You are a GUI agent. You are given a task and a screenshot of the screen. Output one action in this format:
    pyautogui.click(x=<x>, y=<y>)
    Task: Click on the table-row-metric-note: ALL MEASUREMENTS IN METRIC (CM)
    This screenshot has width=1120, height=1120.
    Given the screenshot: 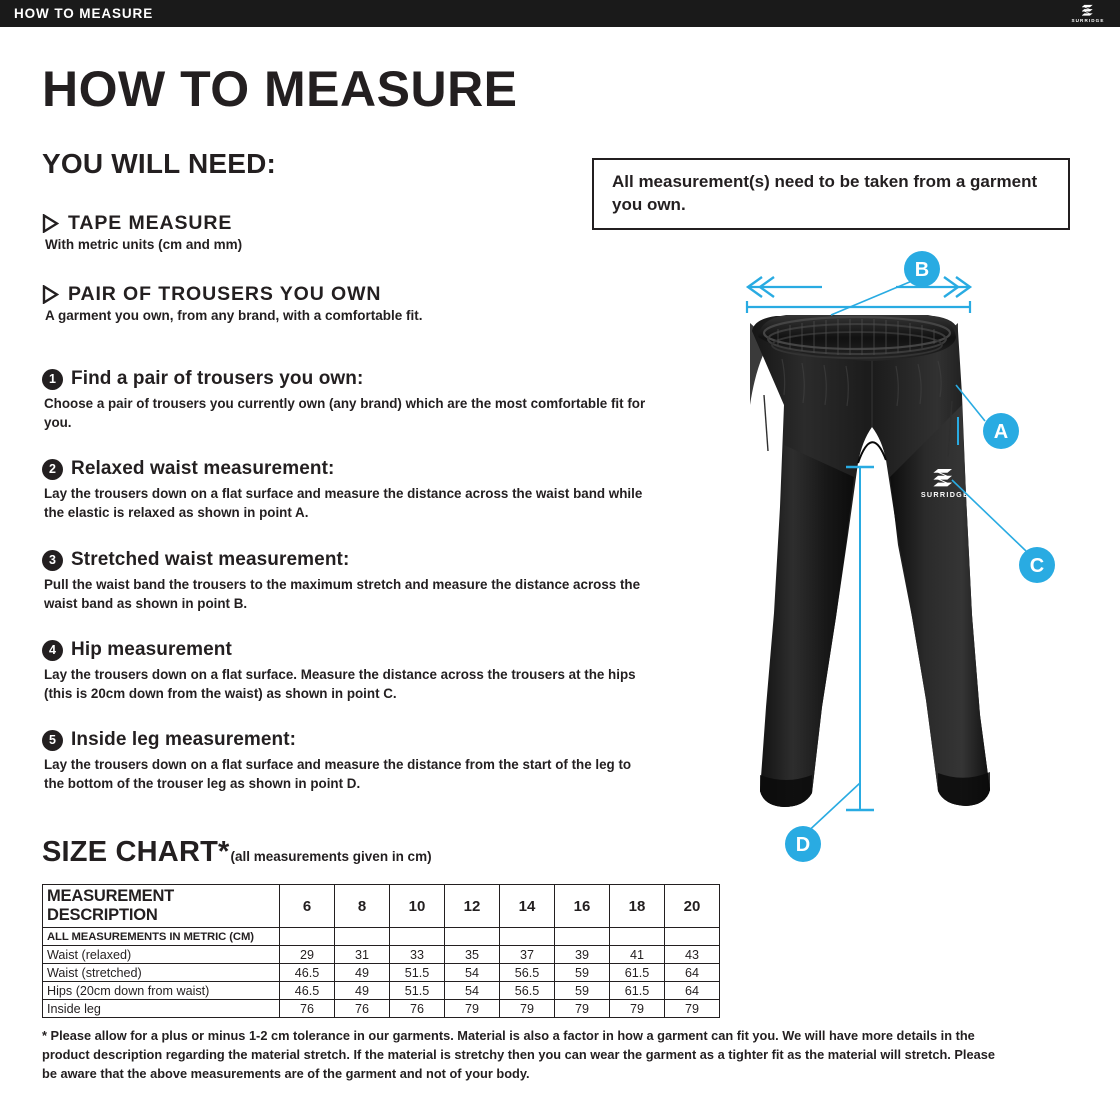 What is the action you would take?
    pyautogui.click(x=381, y=936)
    